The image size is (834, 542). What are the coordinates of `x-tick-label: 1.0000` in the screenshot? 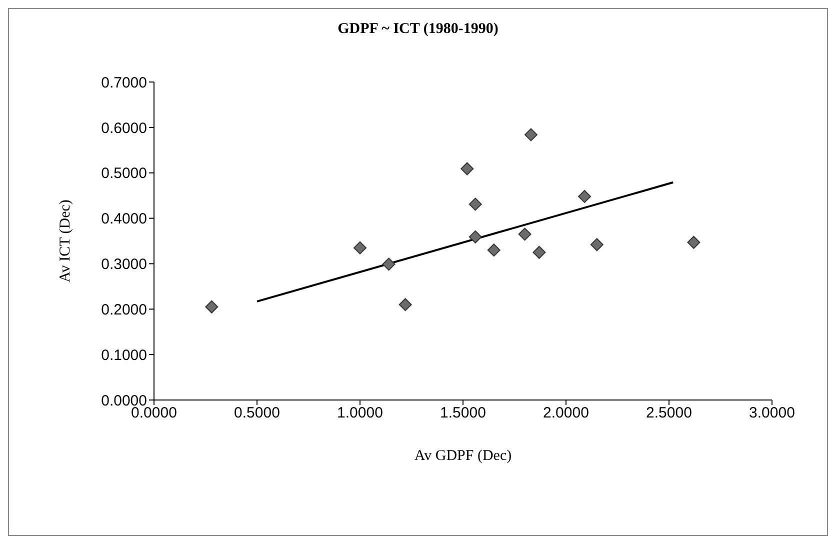 It's located at (360, 413).